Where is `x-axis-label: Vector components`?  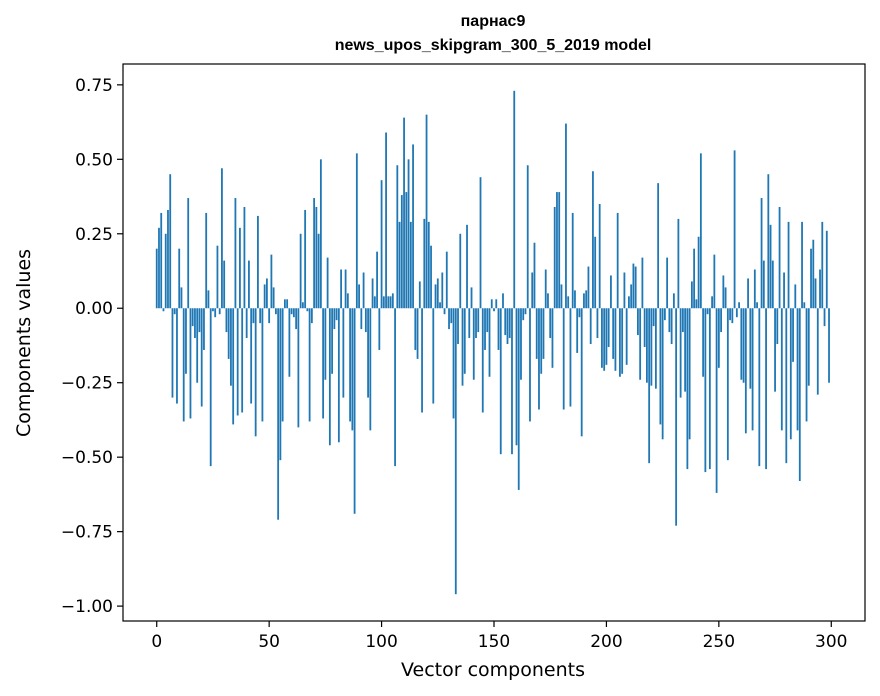
x-axis-label: Vector components is located at coordinates (493, 670).